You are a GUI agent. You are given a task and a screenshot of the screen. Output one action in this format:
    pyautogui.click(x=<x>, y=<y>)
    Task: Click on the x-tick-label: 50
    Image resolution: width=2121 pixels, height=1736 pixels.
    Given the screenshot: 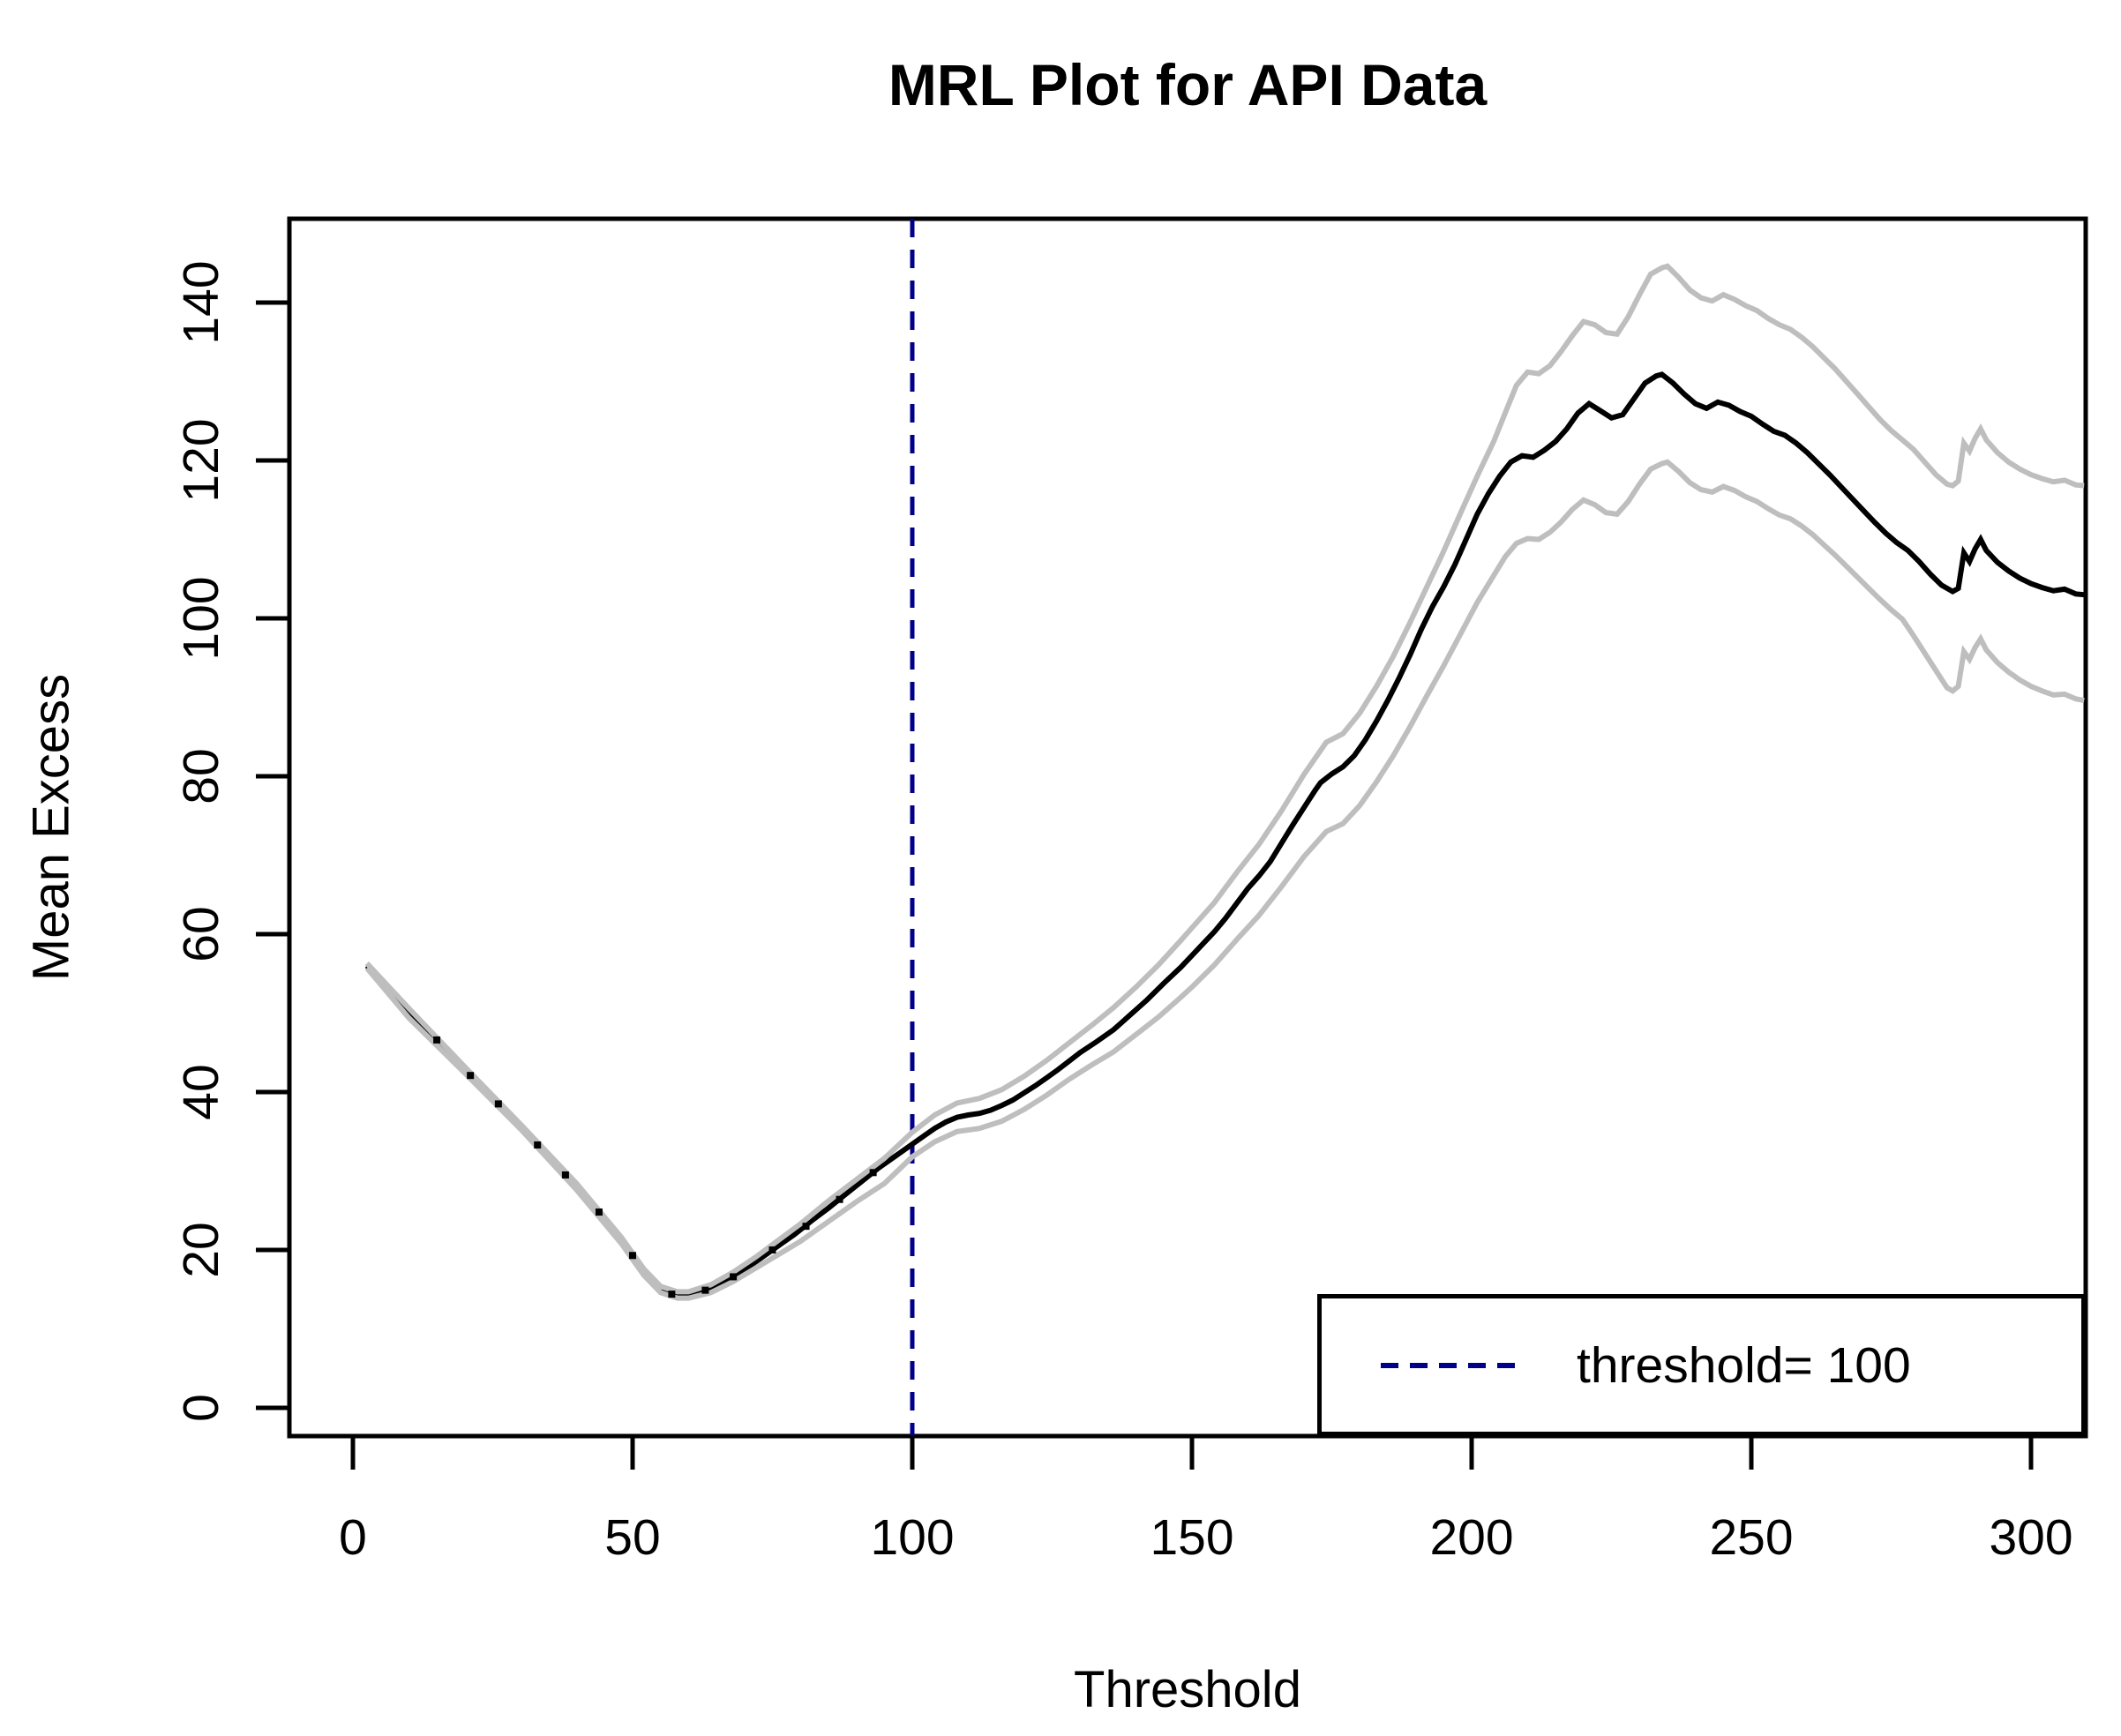 What is the action you would take?
    pyautogui.click(x=632, y=1537)
    